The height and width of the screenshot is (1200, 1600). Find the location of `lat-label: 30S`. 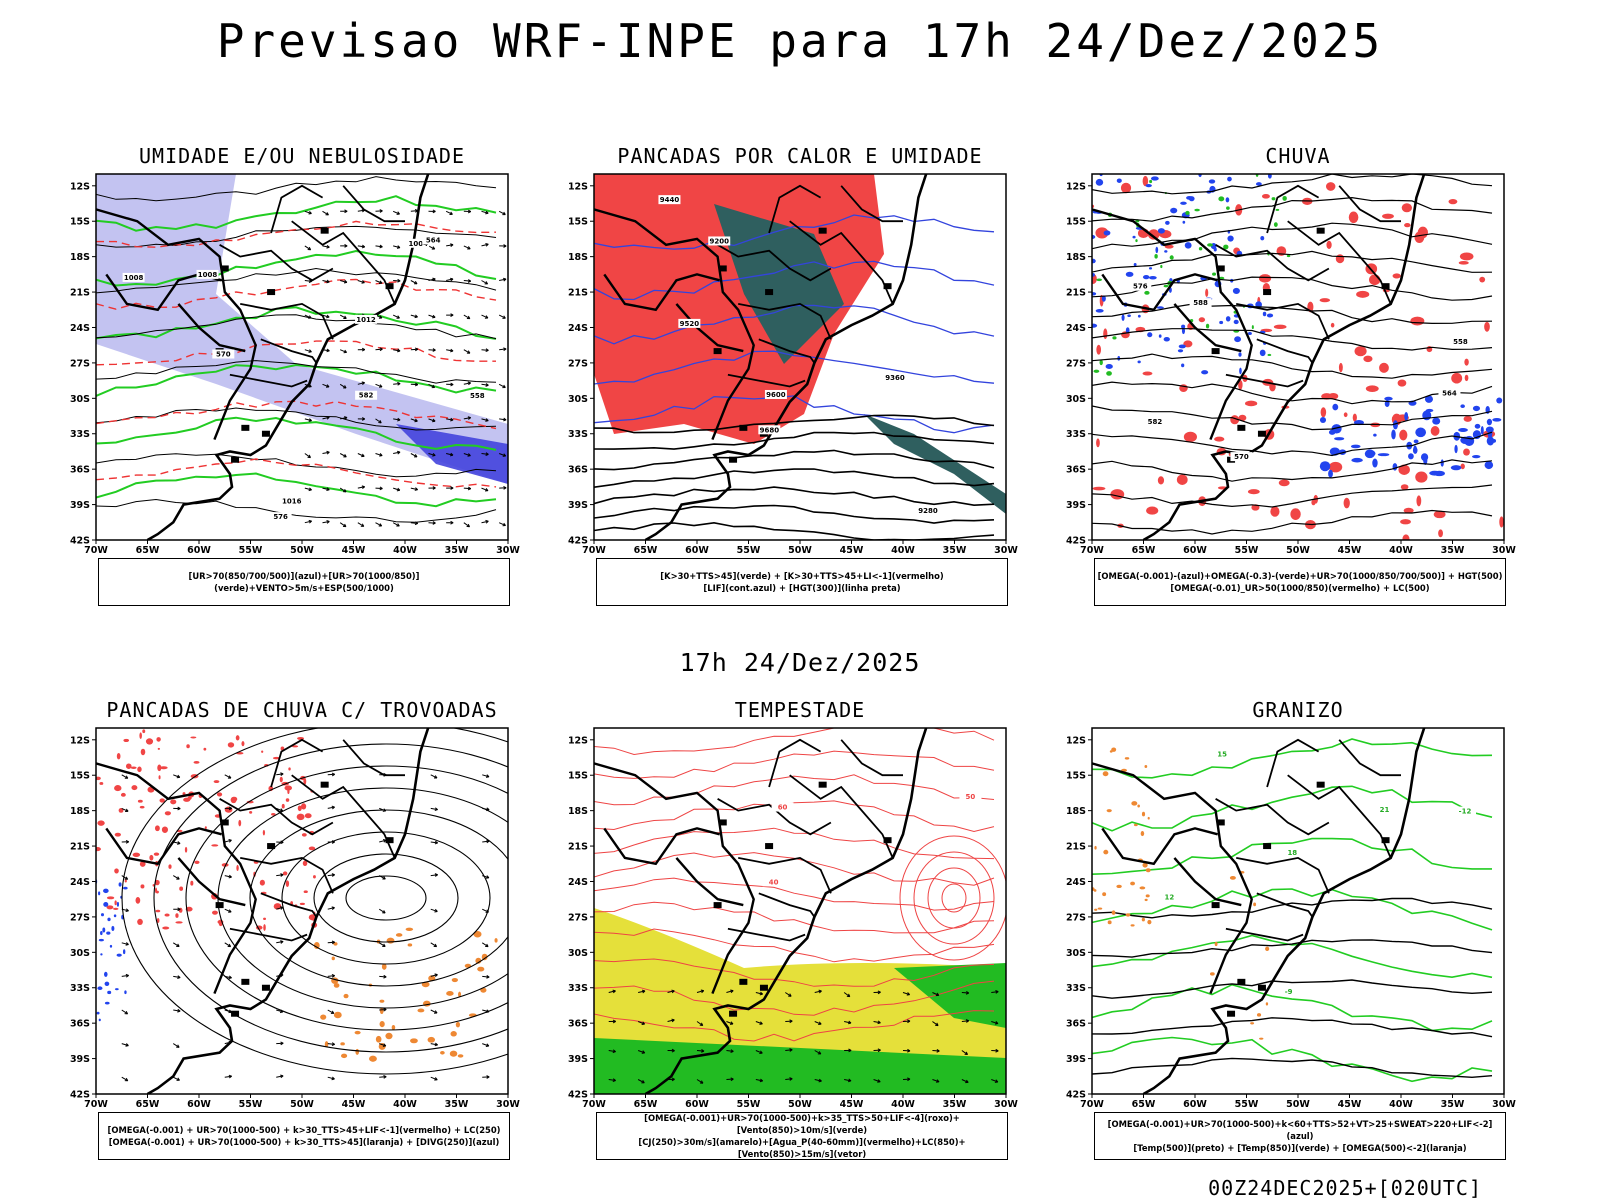

lat-label: 30S is located at coordinates (1076, 953).